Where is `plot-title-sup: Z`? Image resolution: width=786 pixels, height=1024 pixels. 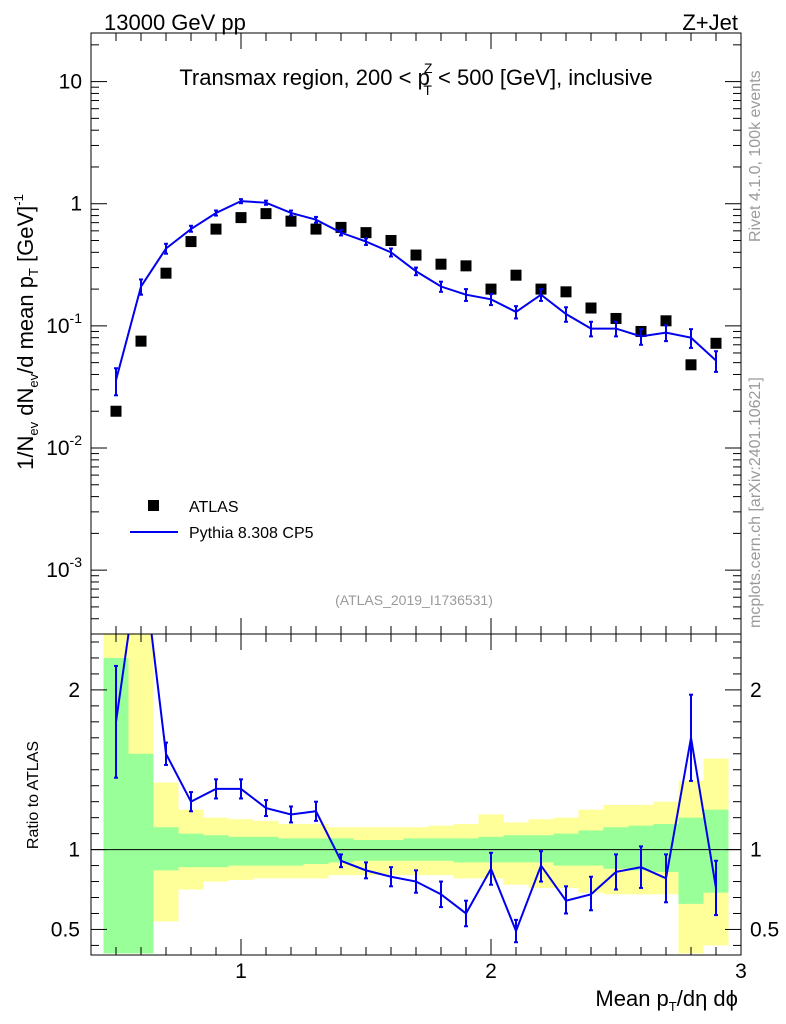 plot-title-sup: Z is located at coordinates (428, 68).